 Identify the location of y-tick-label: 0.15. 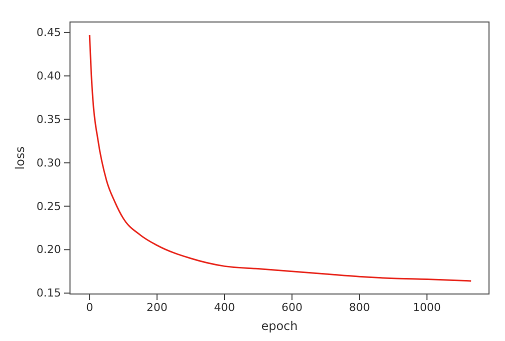
(48, 293).